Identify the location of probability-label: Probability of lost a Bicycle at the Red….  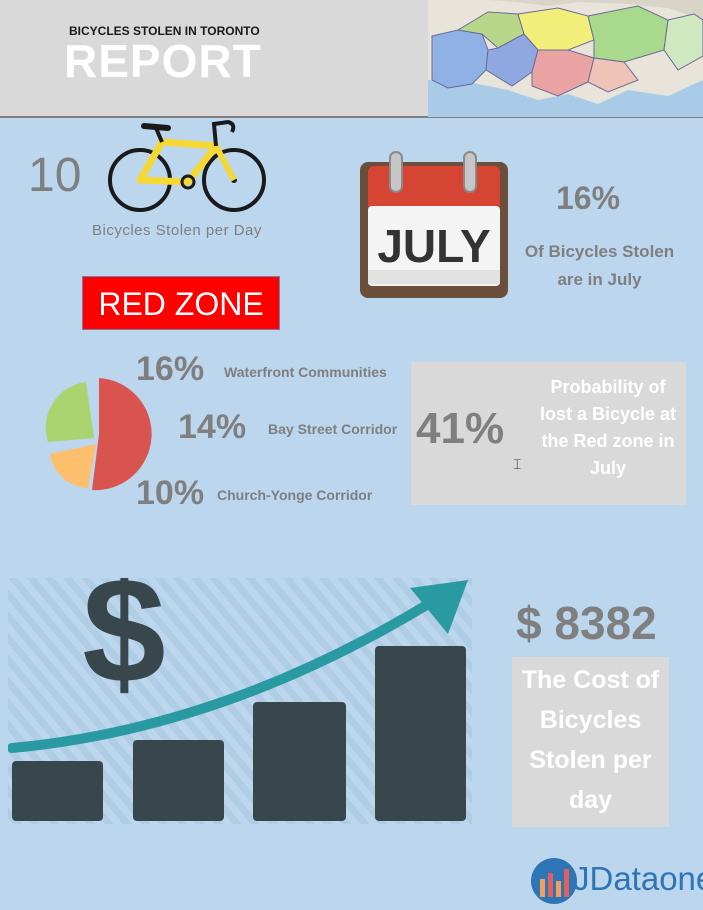
(608, 427).